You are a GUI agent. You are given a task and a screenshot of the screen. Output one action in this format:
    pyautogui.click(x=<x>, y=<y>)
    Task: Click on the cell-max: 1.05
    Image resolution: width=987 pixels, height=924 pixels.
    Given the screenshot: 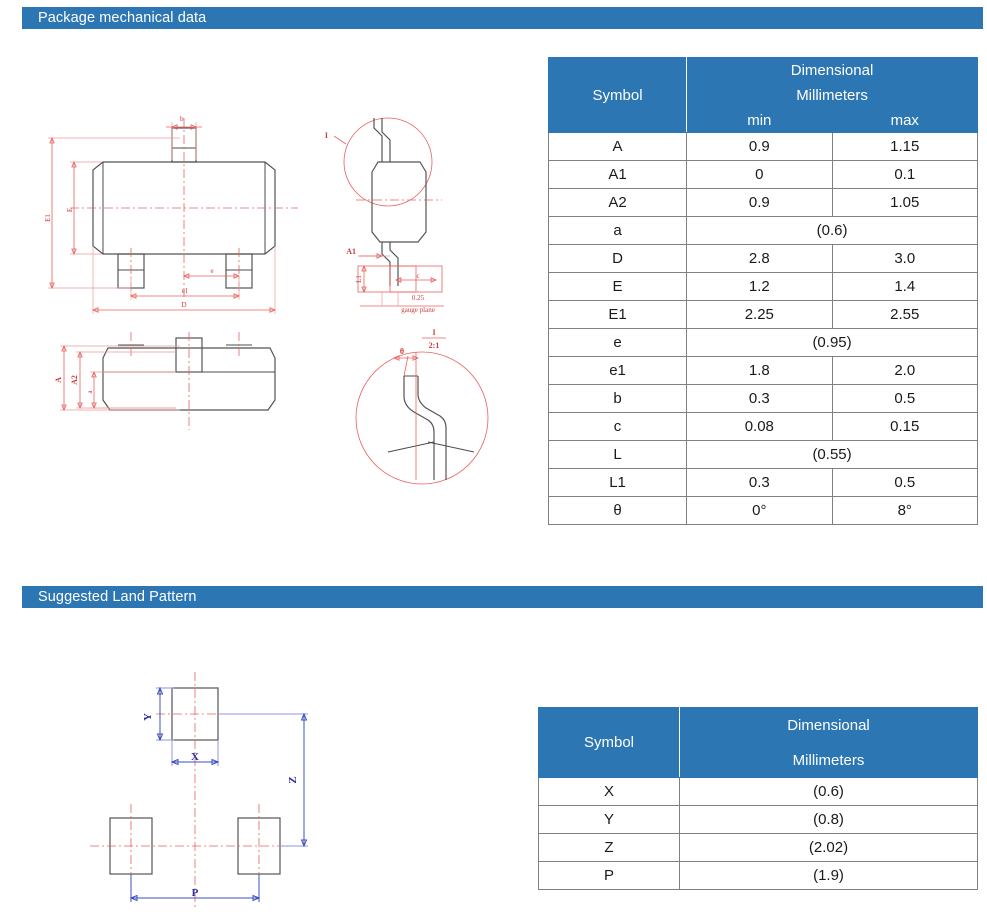 What is the action you would take?
    pyautogui.click(x=905, y=202)
    